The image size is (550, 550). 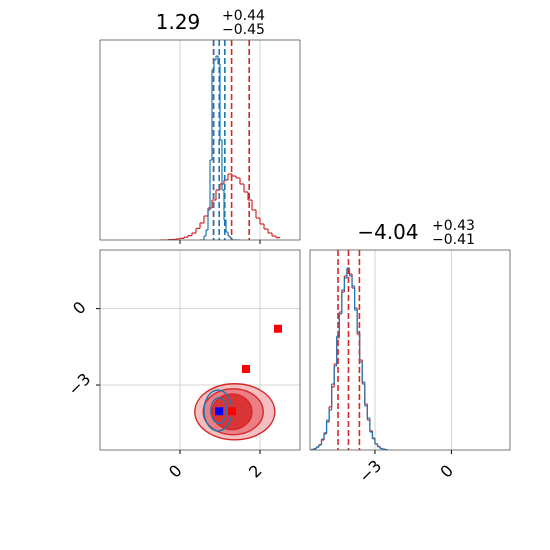 What do you see at coordinates (370, 471) in the screenshot?
I see `x-tick-label: −3` at bounding box center [370, 471].